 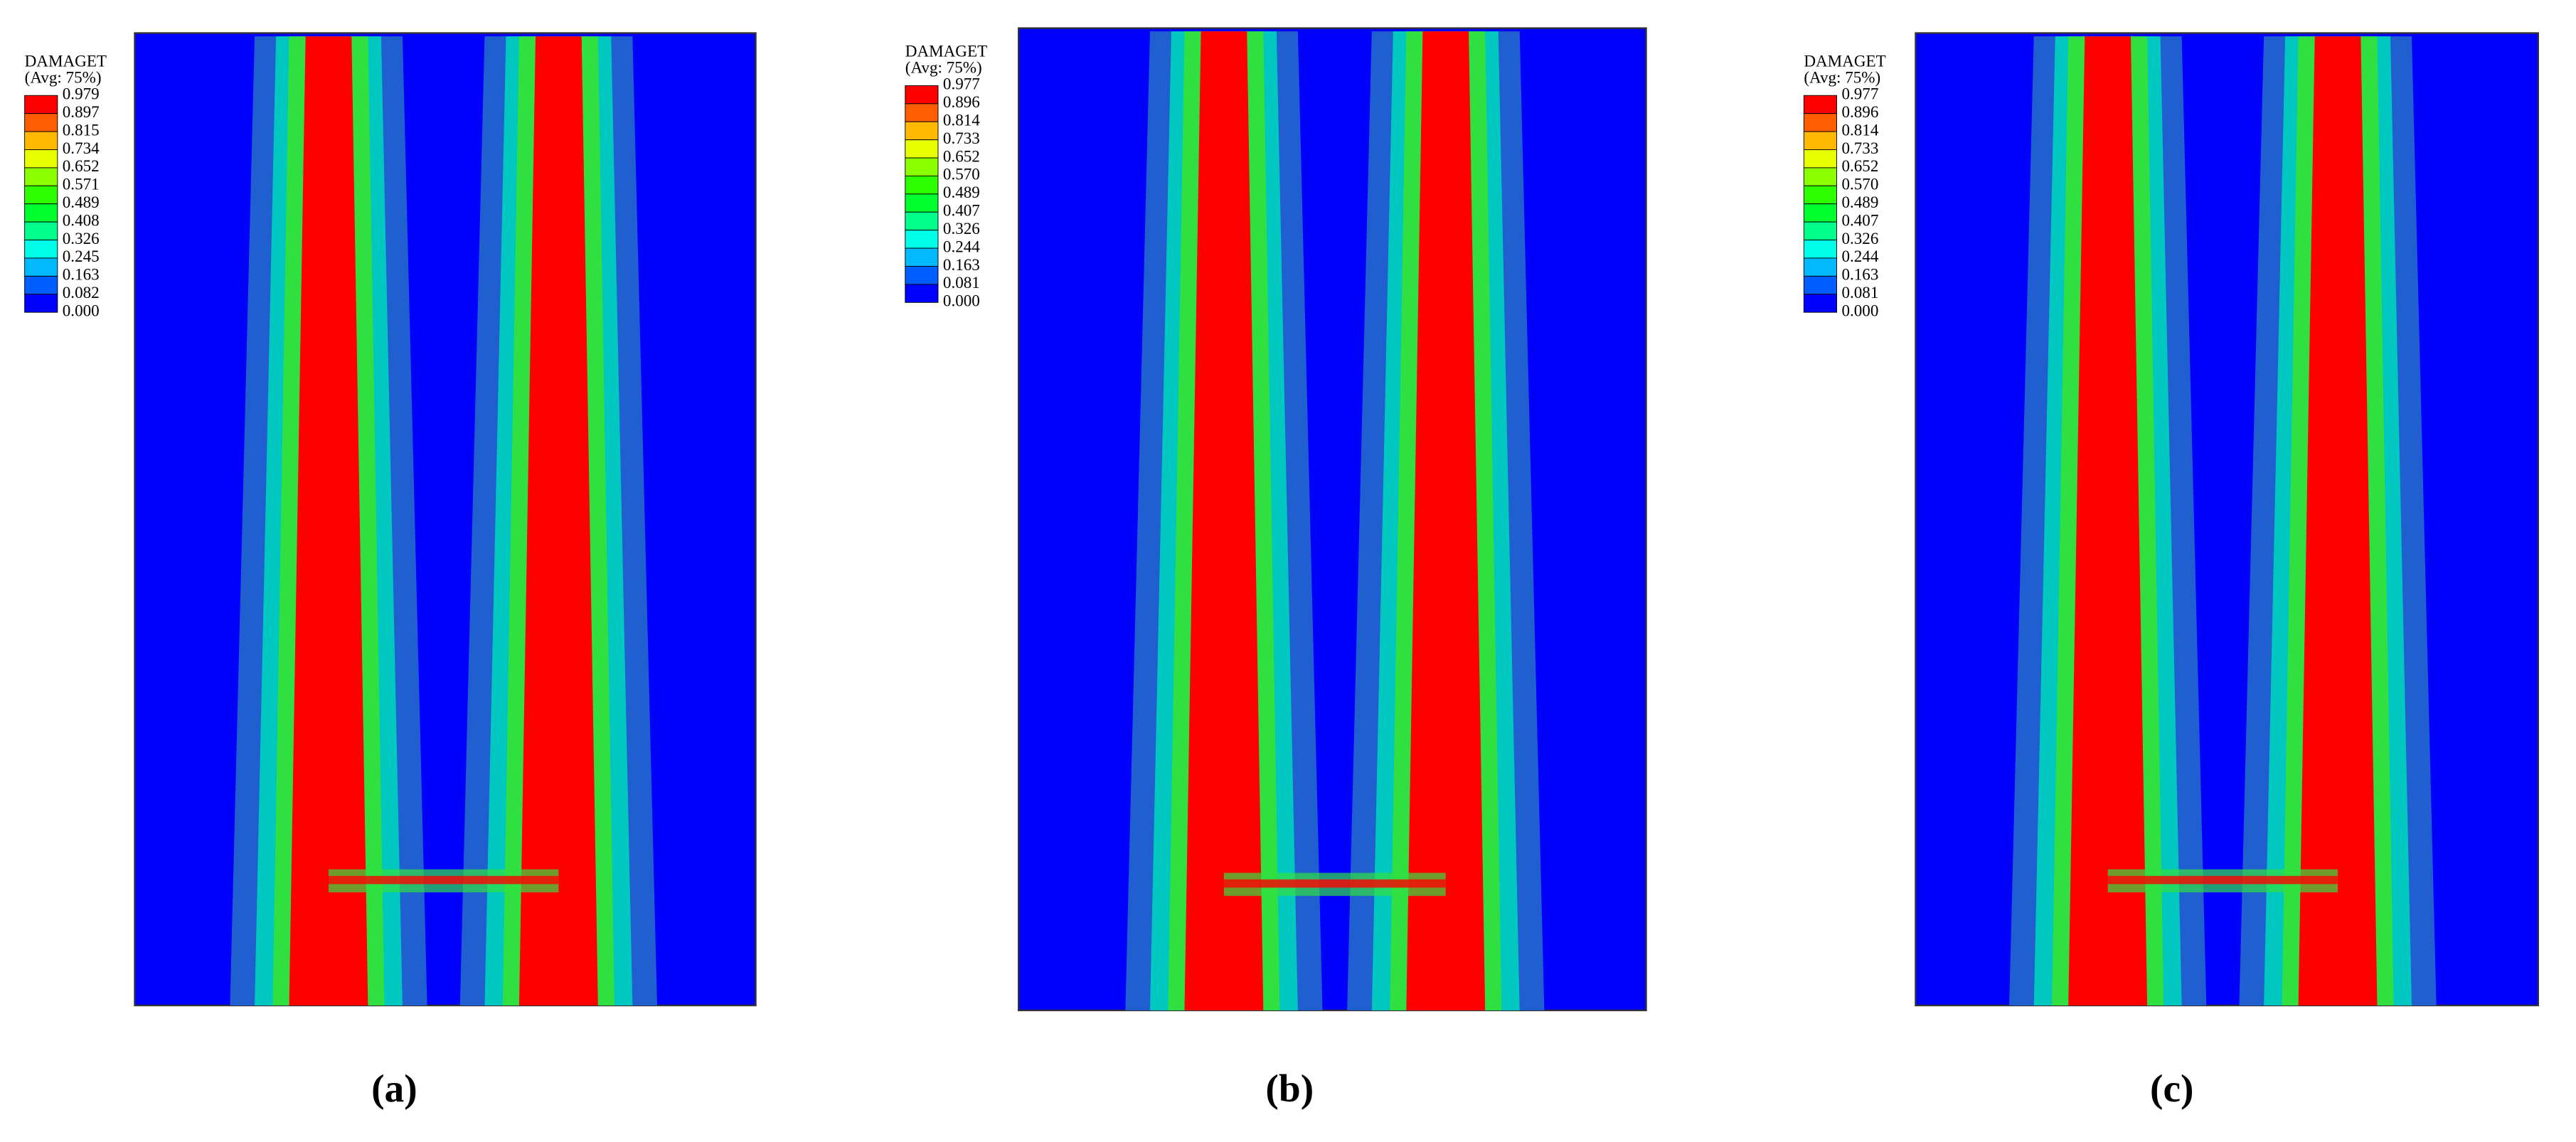 What do you see at coordinates (81, 256) in the screenshot?
I see `legend-label: 0.245` at bounding box center [81, 256].